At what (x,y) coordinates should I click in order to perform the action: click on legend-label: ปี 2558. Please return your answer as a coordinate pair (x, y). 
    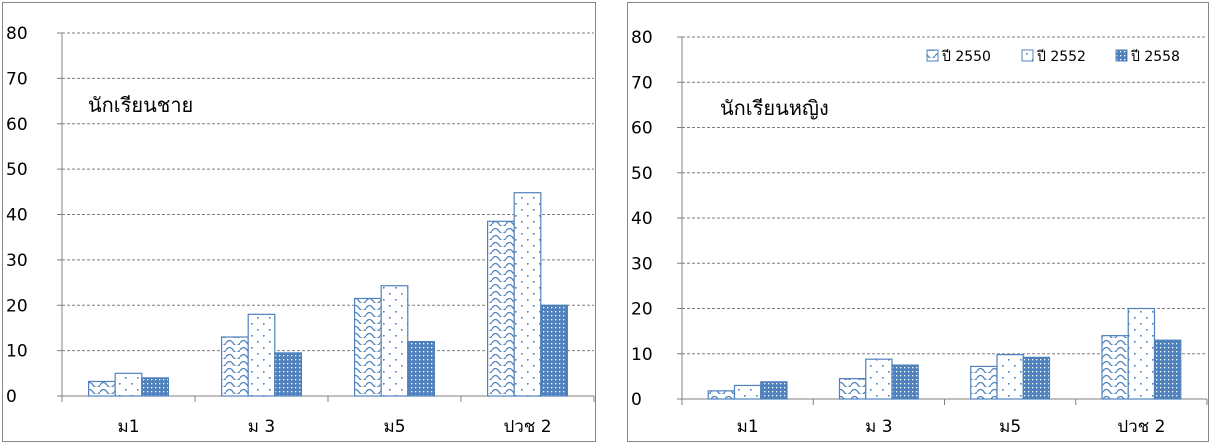
    Looking at the image, I should click on (1155, 57).